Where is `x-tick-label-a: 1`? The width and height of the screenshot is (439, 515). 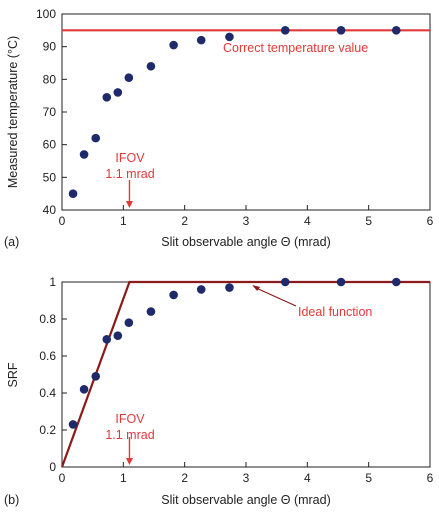 x-tick-label-a: 1 is located at coordinates (123, 221).